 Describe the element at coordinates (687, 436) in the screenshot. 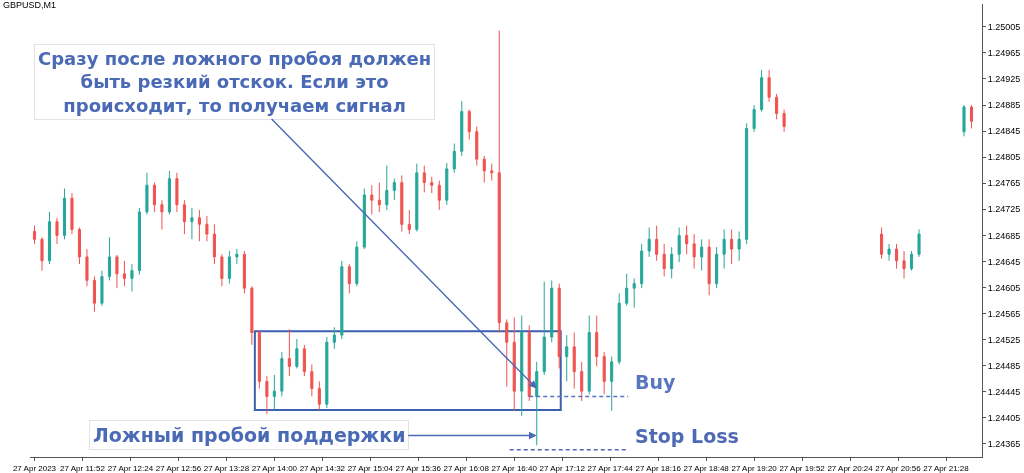

I see `series-label: Stop Loss` at that location.